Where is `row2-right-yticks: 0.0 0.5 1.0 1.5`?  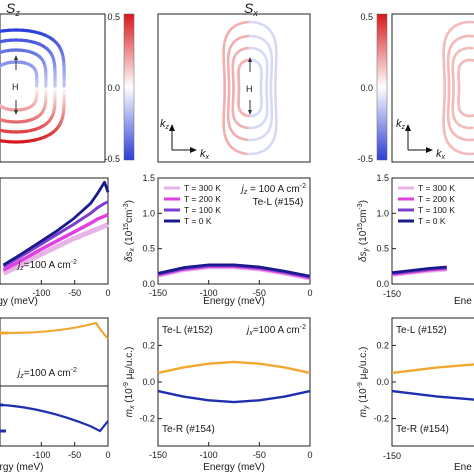 row2-right-yticks: 0.0 0.5 1.0 1.5 is located at coordinates (386, 231).